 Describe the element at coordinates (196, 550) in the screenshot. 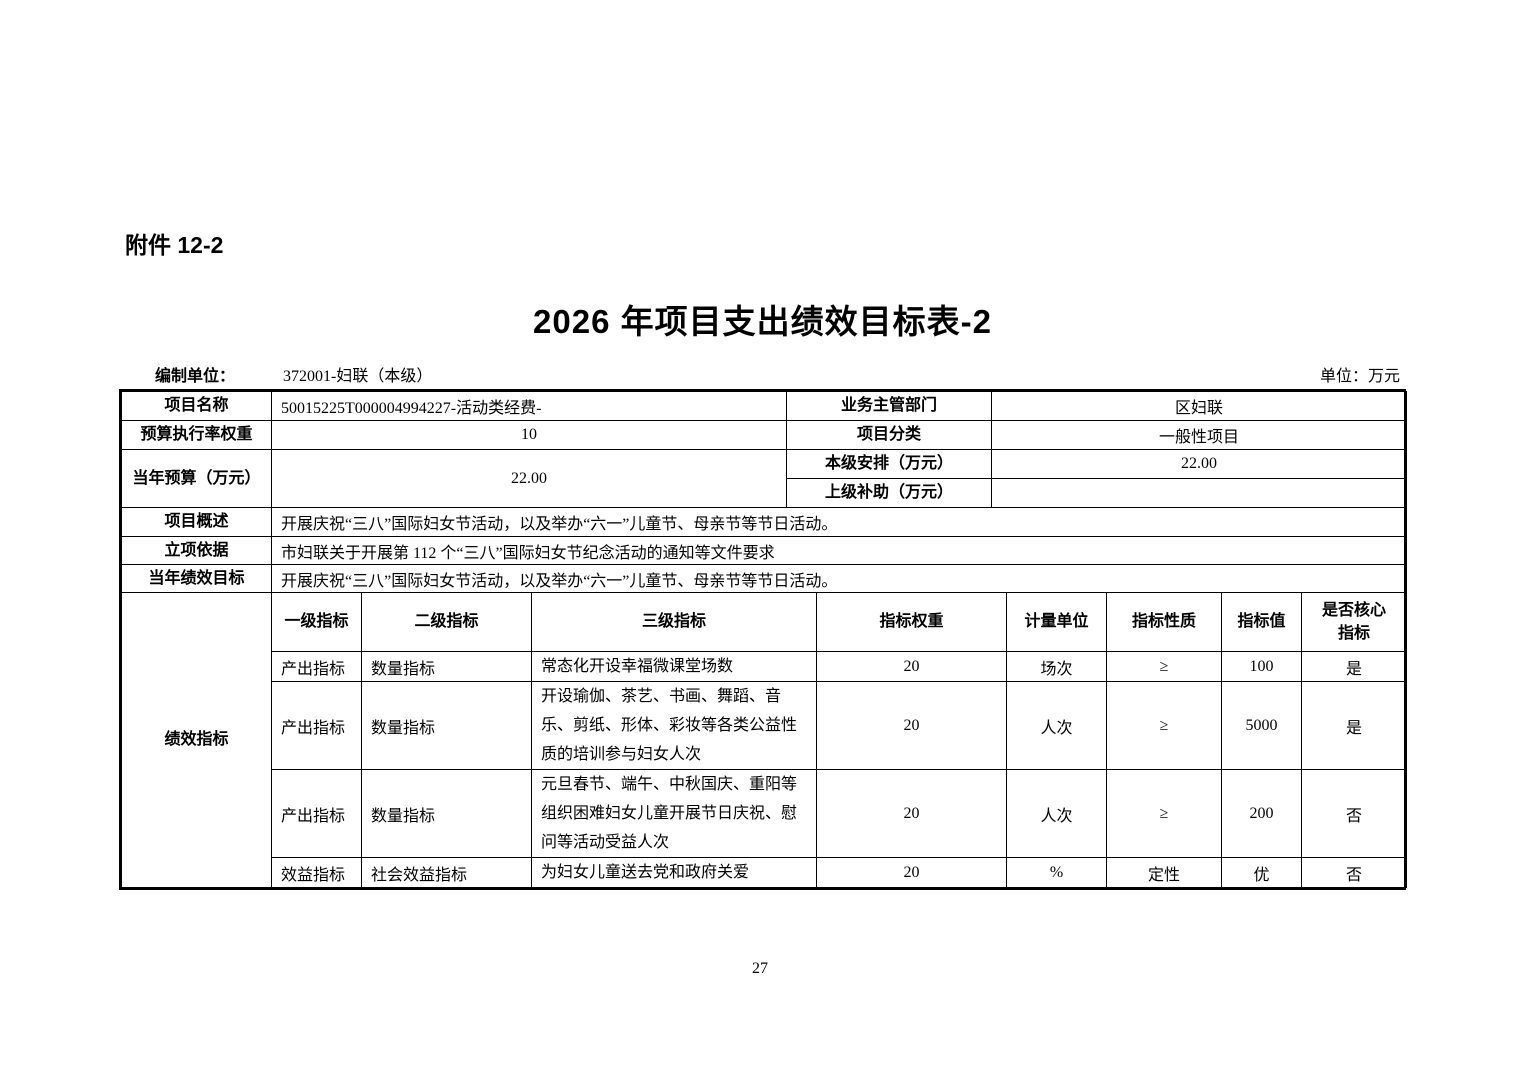

I see `basis-label: 立项依据` at that location.